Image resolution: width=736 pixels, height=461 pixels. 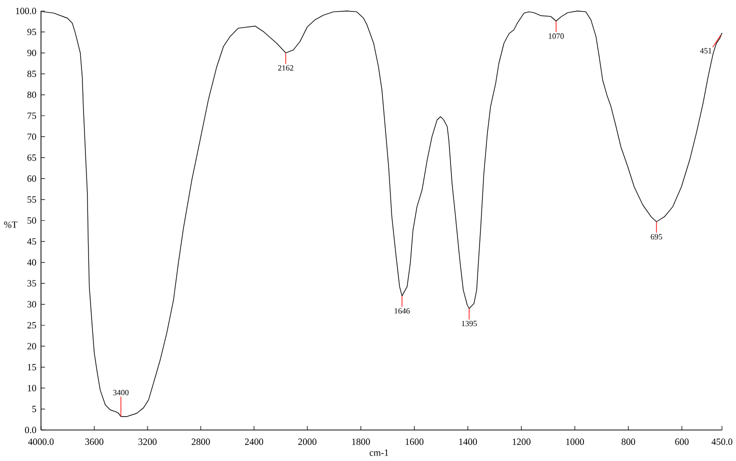 What do you see at coordinates (31, 241) in the screenshot?
I see `y-tick-label: 45` at bounding box center [31, 241].